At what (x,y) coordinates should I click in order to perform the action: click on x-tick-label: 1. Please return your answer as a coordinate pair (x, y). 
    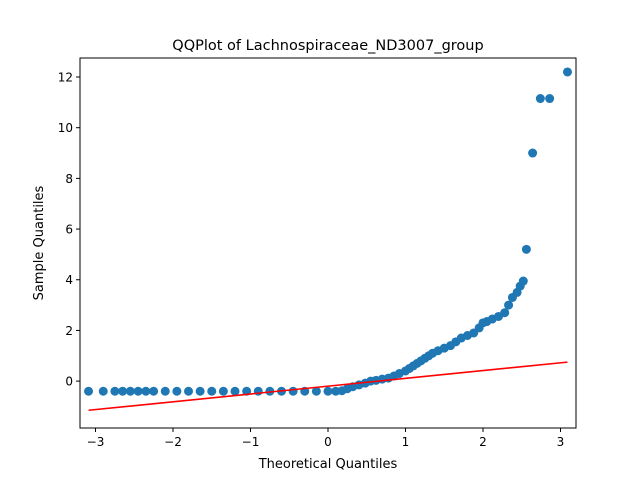
    Looking at the image, I should click on (406, 442).